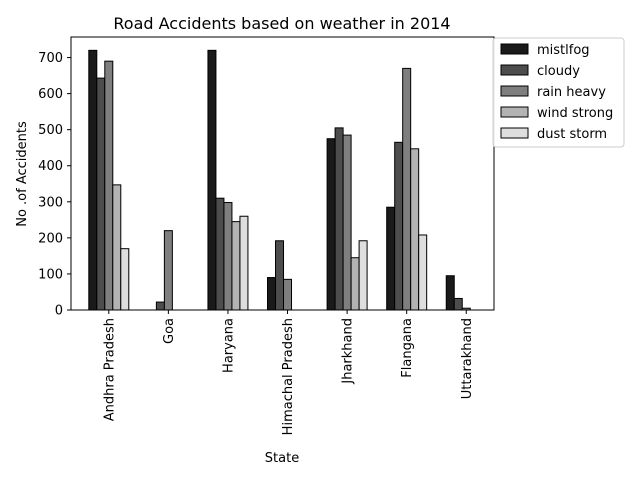 This screenshot has width=640, height=484. I want to click on y-tick-label: 100, so click(50, 274).